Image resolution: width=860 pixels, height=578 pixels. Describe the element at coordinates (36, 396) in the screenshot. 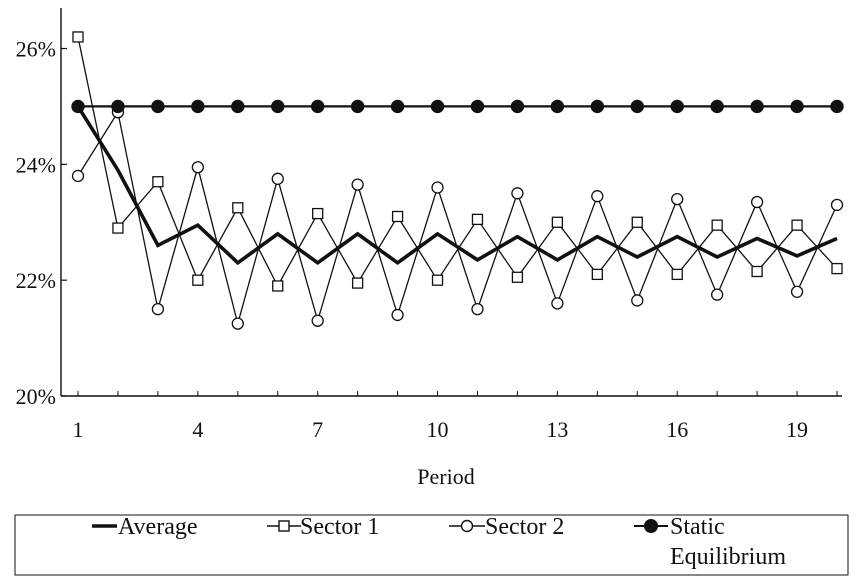

I see `y-tick-label: 20%` at that location.